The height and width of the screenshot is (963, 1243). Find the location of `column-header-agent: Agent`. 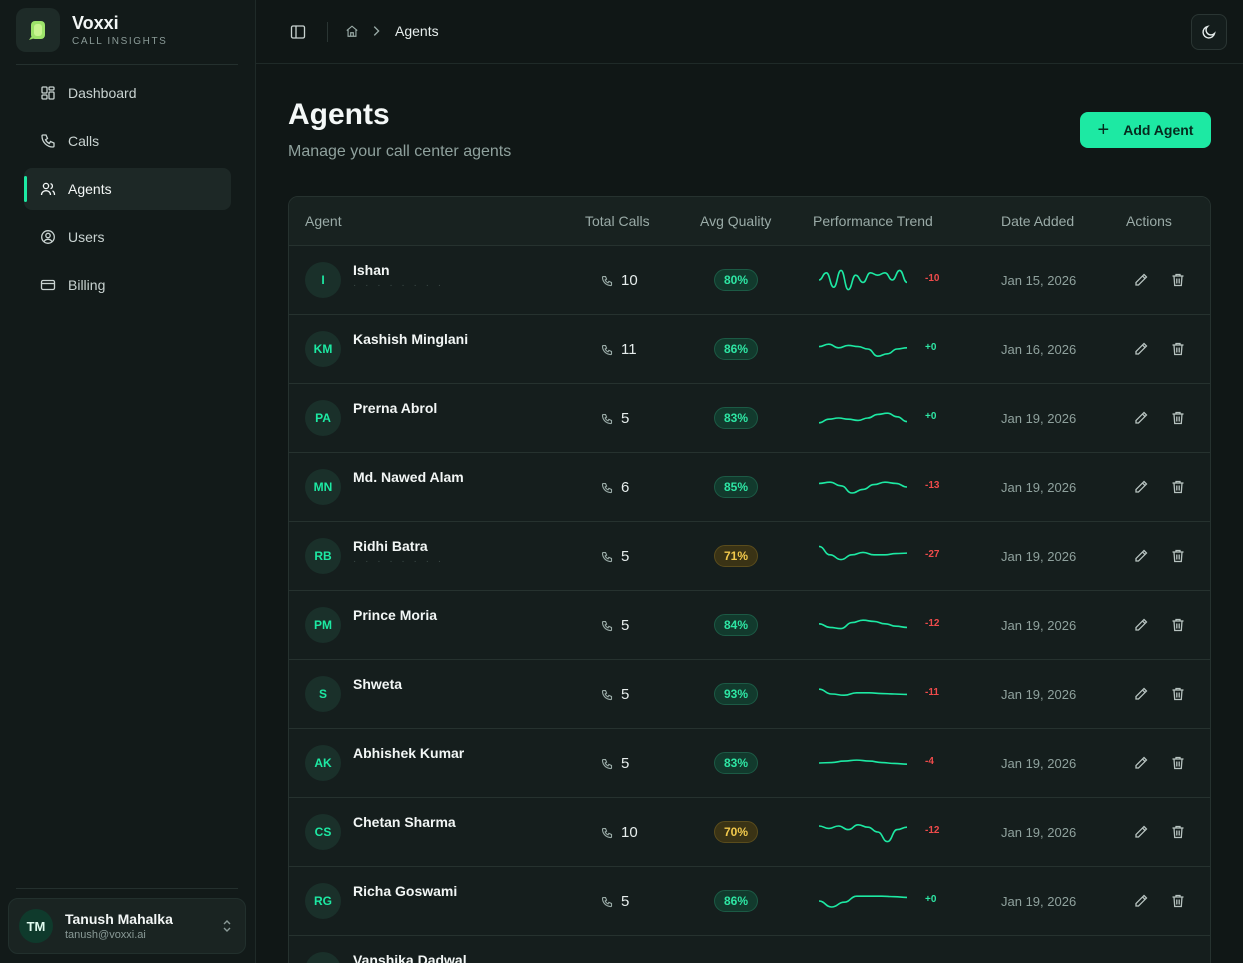

column-header-agent: Agent is located at coordinates (323, 221).